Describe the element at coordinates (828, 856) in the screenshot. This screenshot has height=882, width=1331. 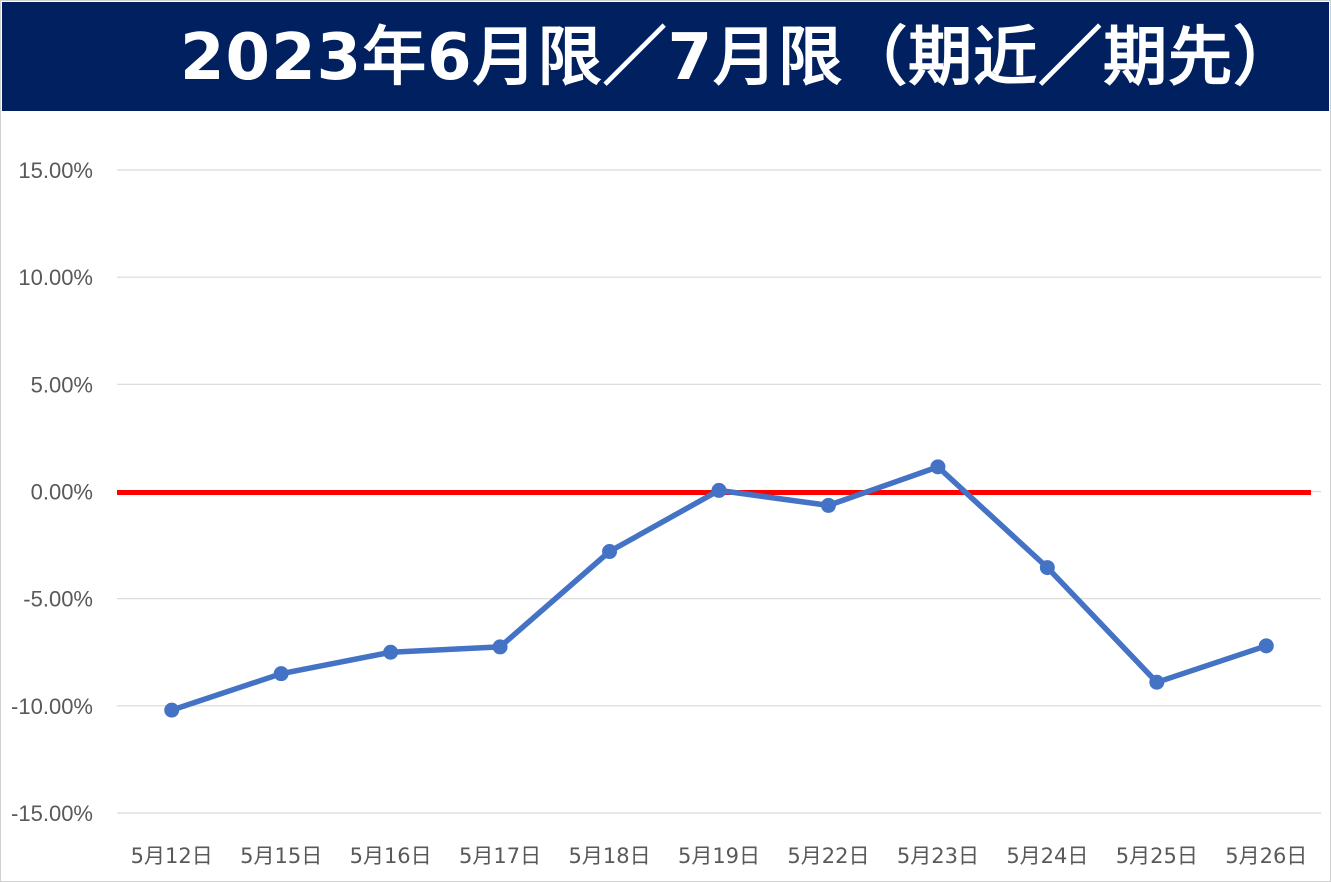
I see `x-tick-label: 5月22日` at that location.